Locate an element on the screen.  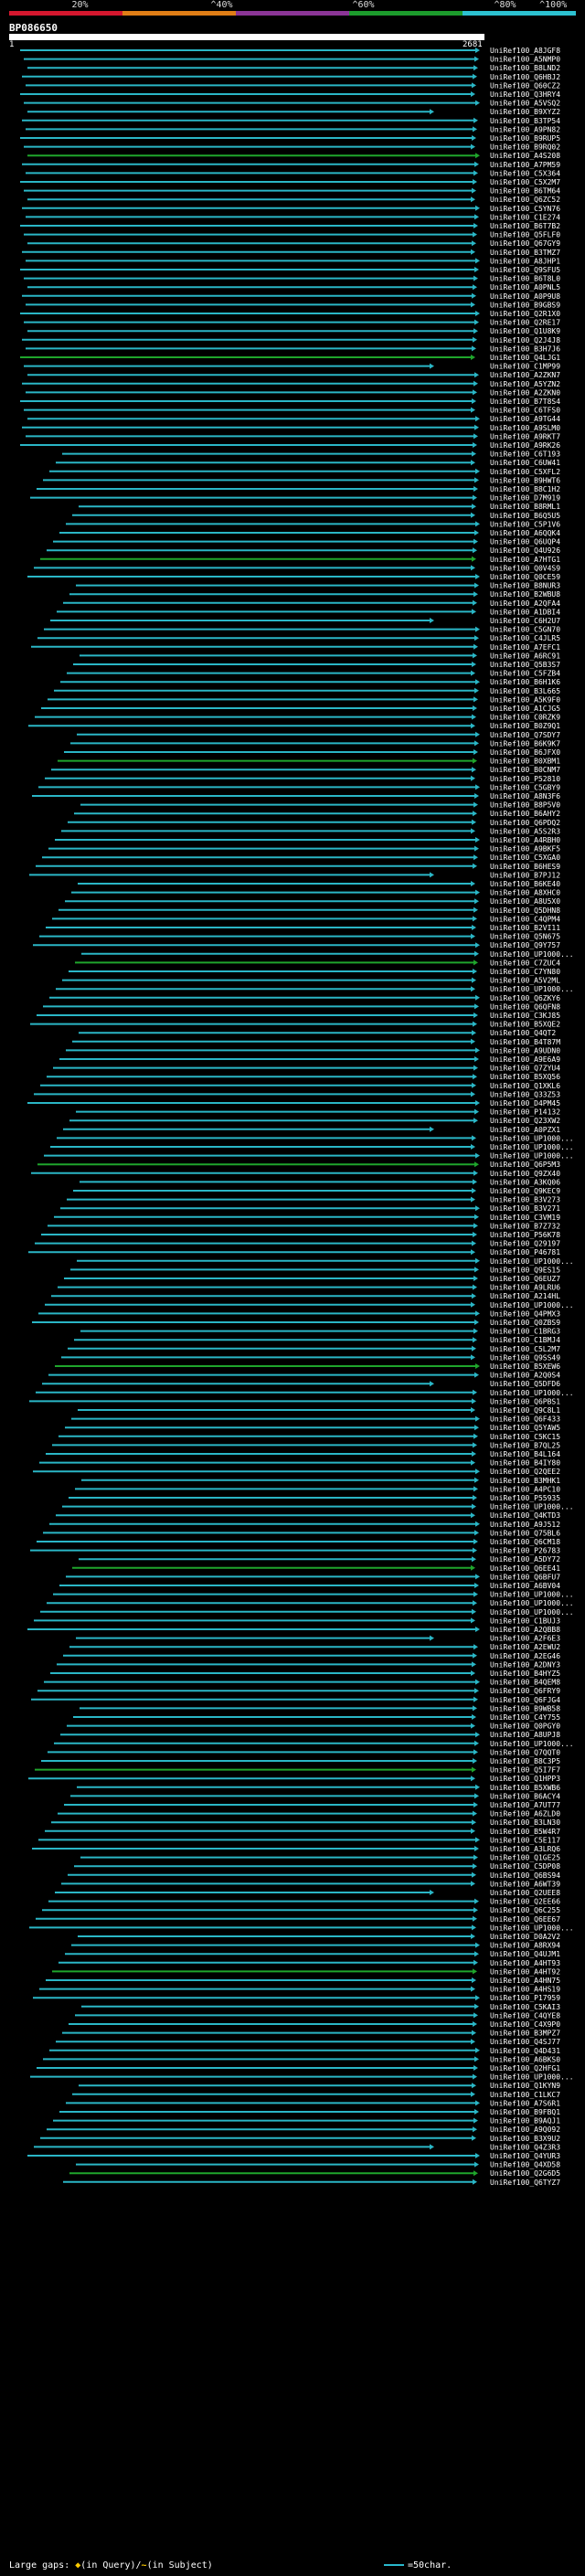
hit-label: UniRef100_C1LKC7 is located at coordinates (525, 2095).